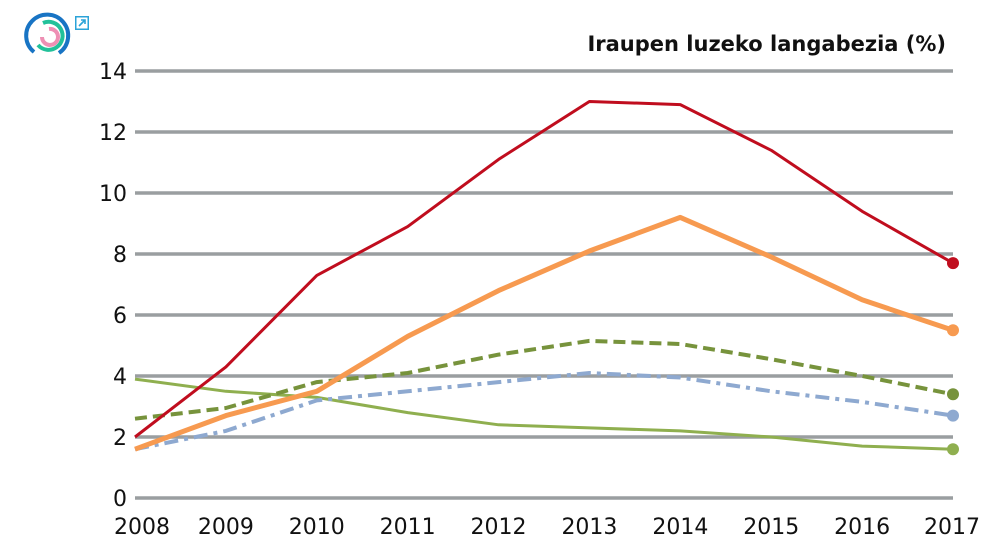 The image size is (1000, 542). I want to click on x-tick-label: 2008, so click(142, 527).